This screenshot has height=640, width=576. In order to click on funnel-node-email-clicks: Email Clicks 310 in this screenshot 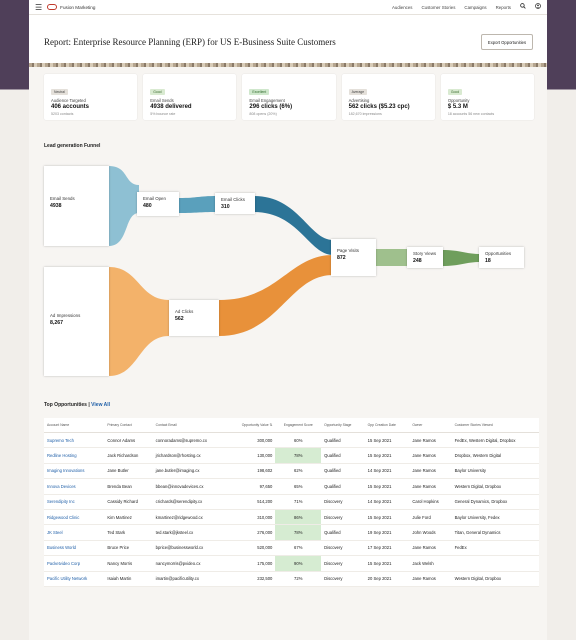, I will do `click(235, 203)`.